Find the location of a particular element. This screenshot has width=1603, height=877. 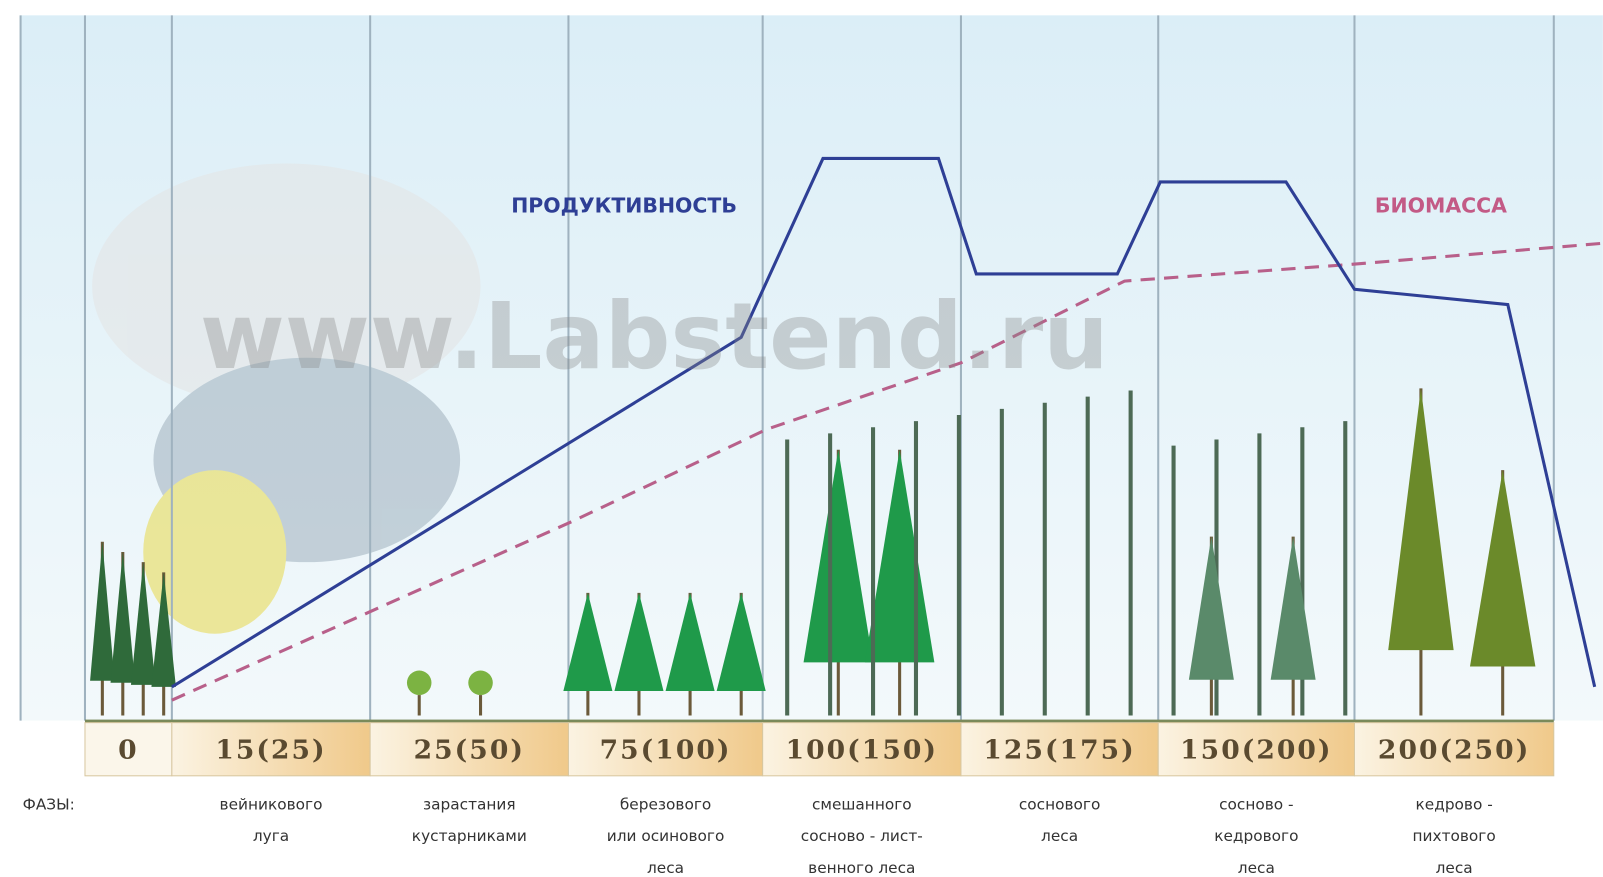

period-label: 15(25) is located at coordinates (270, 749).